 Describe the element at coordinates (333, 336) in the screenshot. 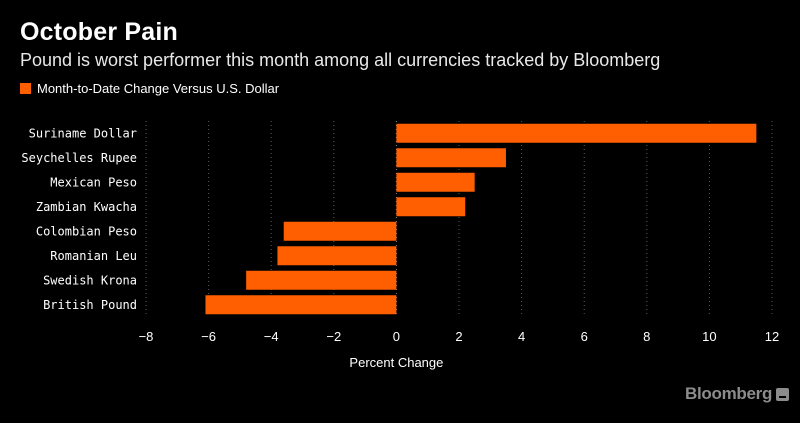

I see `x-tick-label: −2` at that location.